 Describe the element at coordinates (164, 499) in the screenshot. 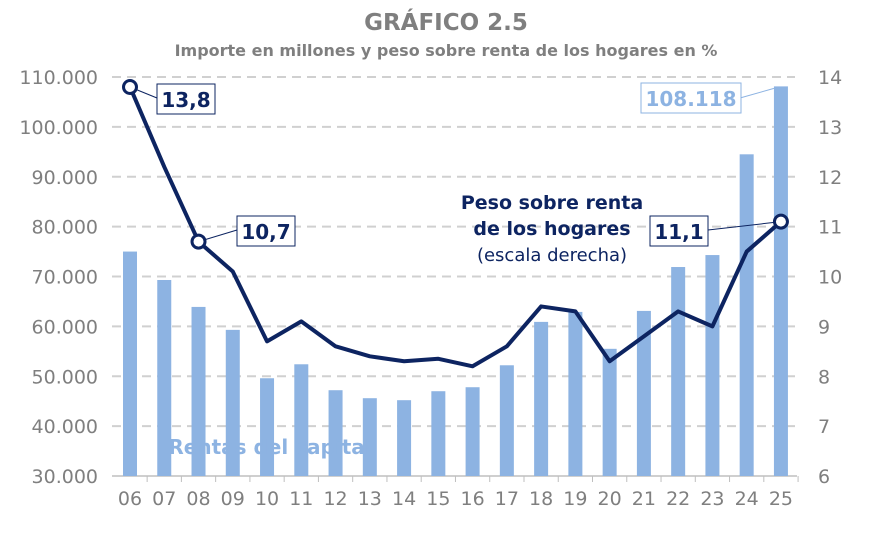

I see `x-tick-label: 07` at that location.